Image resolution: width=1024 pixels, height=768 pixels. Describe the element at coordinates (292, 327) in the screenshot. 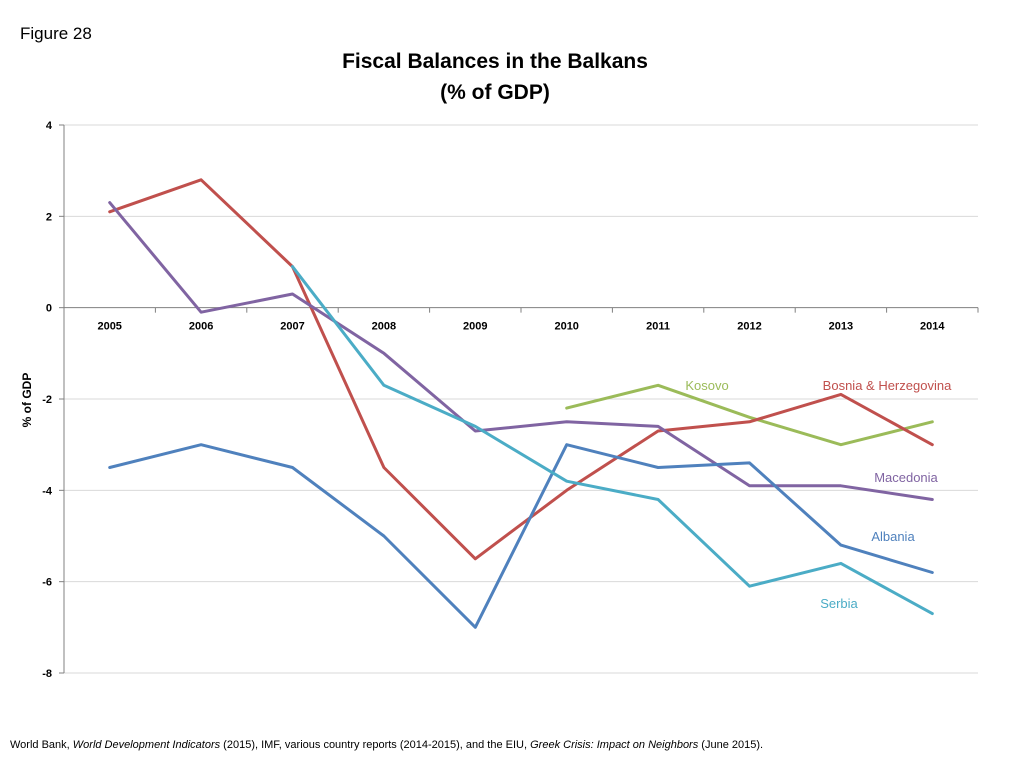

I see `x-tick-label: 2007` at that location.